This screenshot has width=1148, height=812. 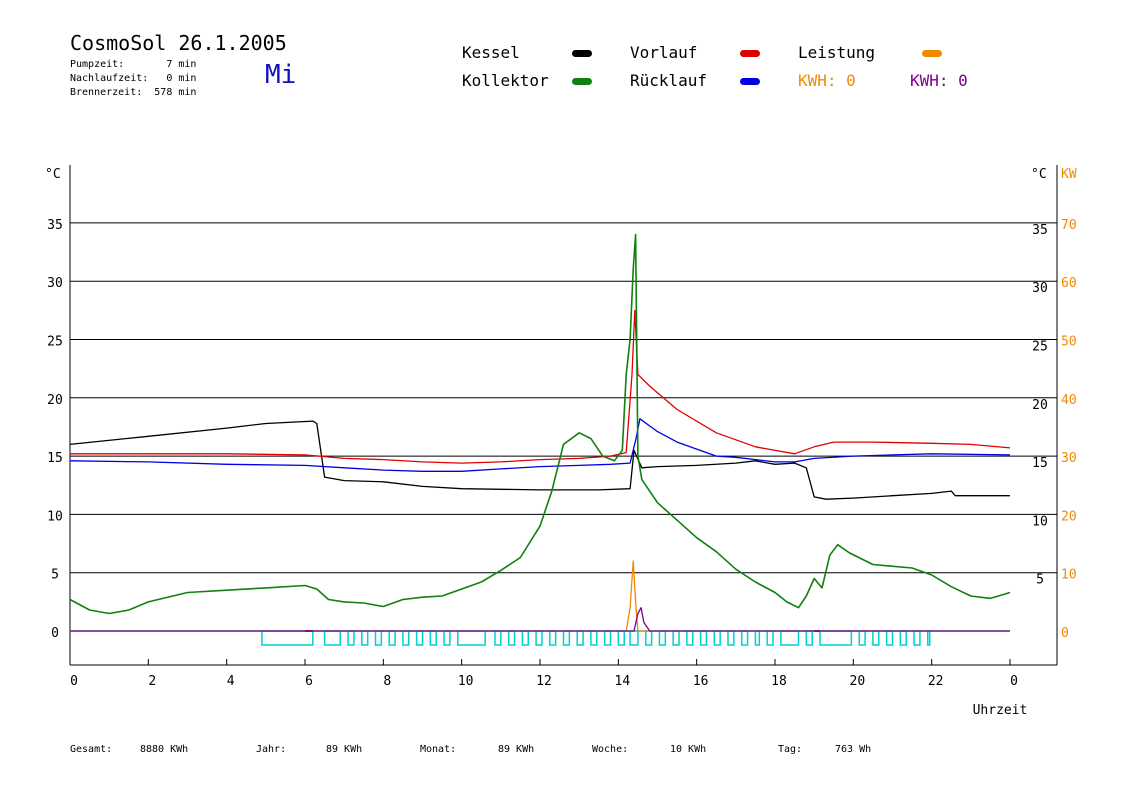 I want to click on y2-tick: 70, so click(x=1069, y=225).